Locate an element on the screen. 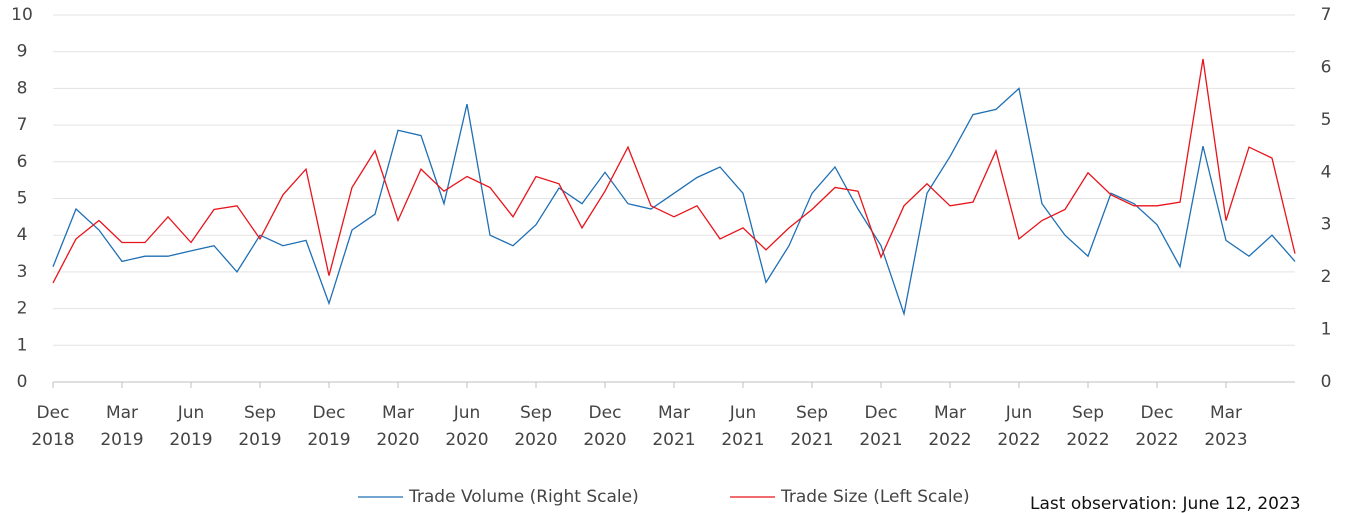 This screenshot has height=513, width=1351. x-tick-label: Sep 2021 is located at coordinates (812, 426).